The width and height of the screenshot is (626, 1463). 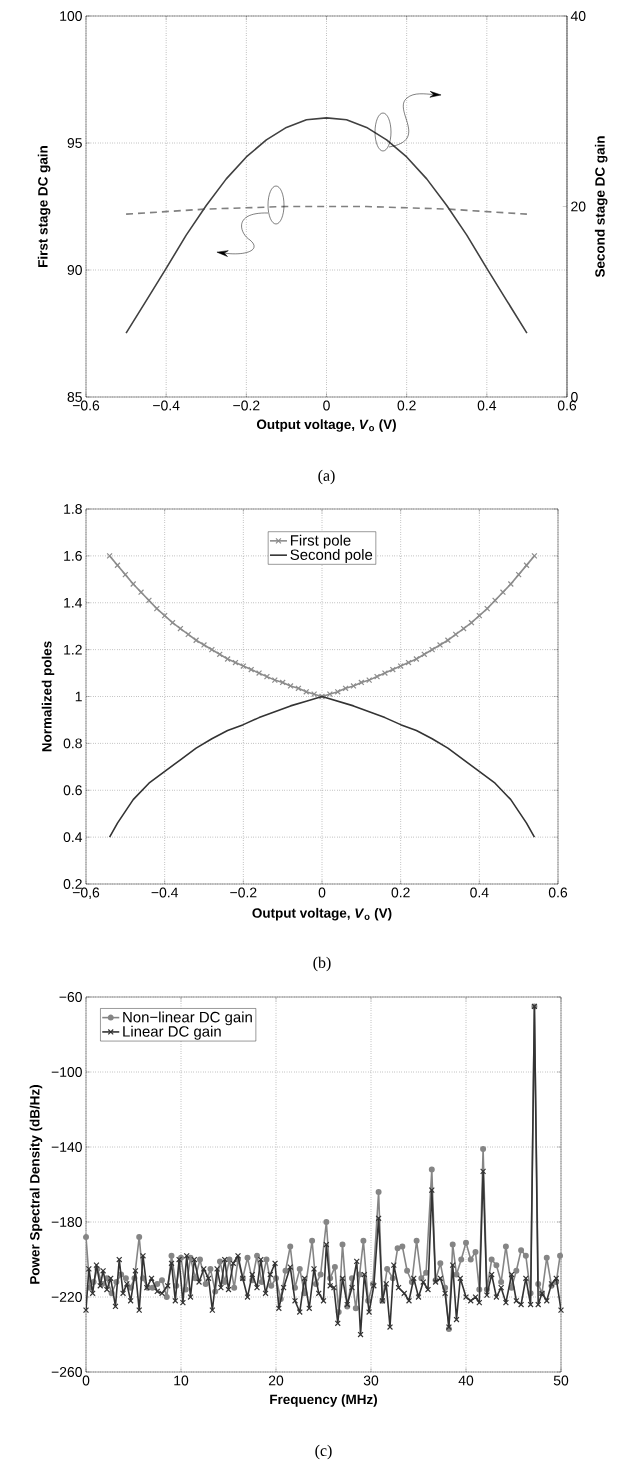 What do you see at coordinates (66, 1147) in the screenshot?
I see `y-tick-label: −140` at bounding box center [66, 1147].